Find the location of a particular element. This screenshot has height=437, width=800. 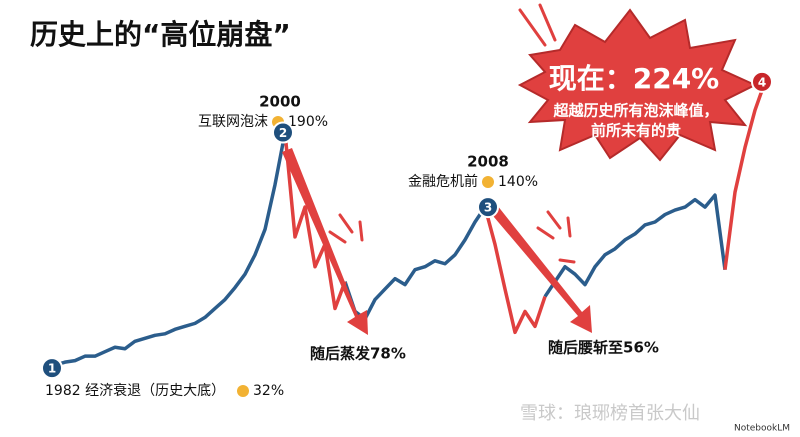

badge: NotebookLM is located at coordinates (762, 429).